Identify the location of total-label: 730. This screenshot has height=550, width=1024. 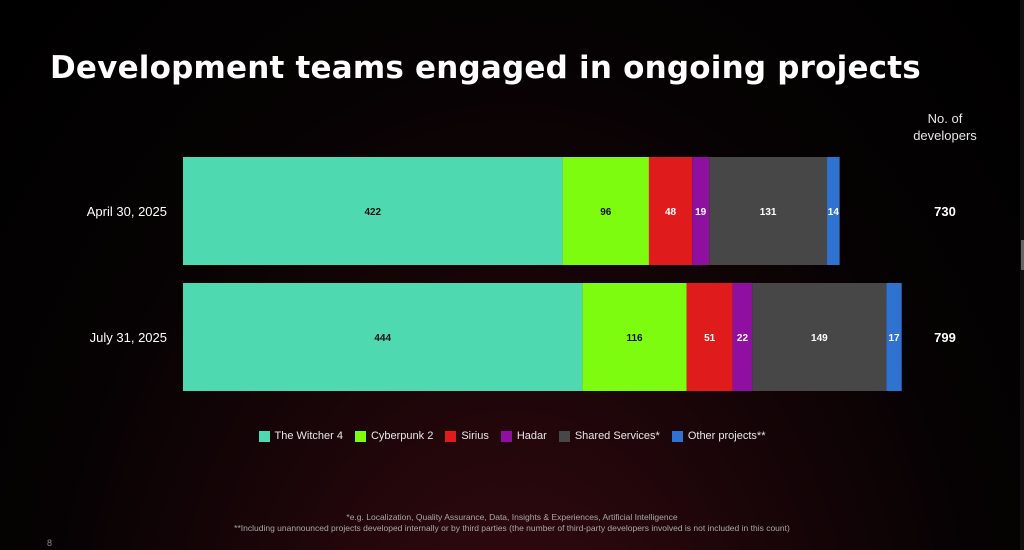
(945, 211).